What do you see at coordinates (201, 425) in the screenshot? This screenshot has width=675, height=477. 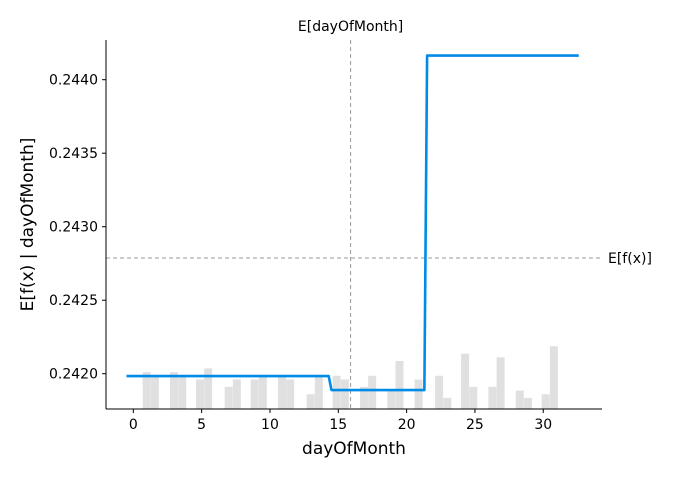 I see `x-tick-label: 5` at bounding box center [201, 425].